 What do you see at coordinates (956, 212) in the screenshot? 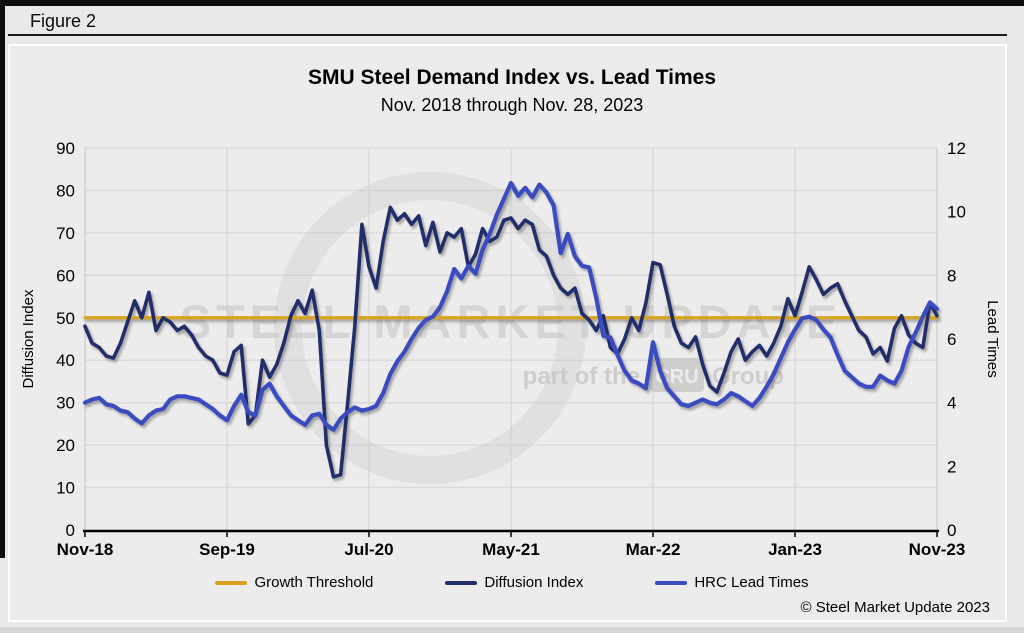
I see `right-tick-label: 10` at bounding box center [956, 212].